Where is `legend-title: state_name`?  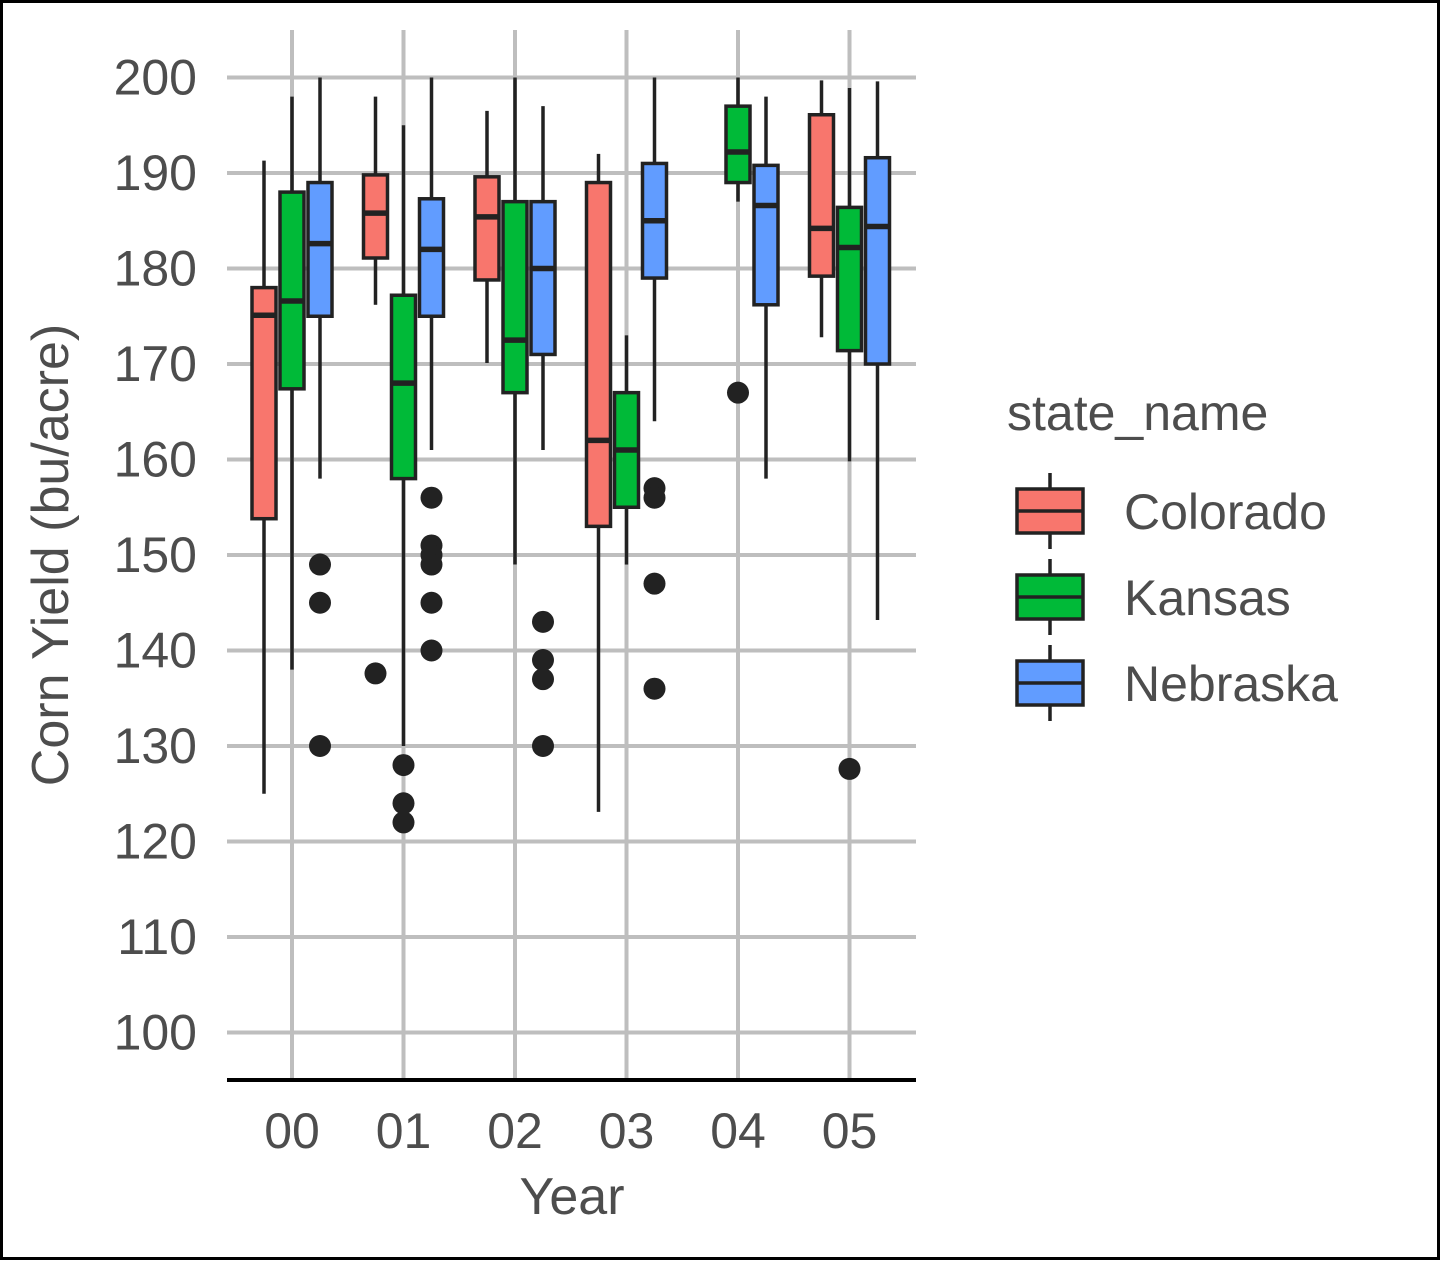 legend-title: state_name is located at coordinates (1137, 413).